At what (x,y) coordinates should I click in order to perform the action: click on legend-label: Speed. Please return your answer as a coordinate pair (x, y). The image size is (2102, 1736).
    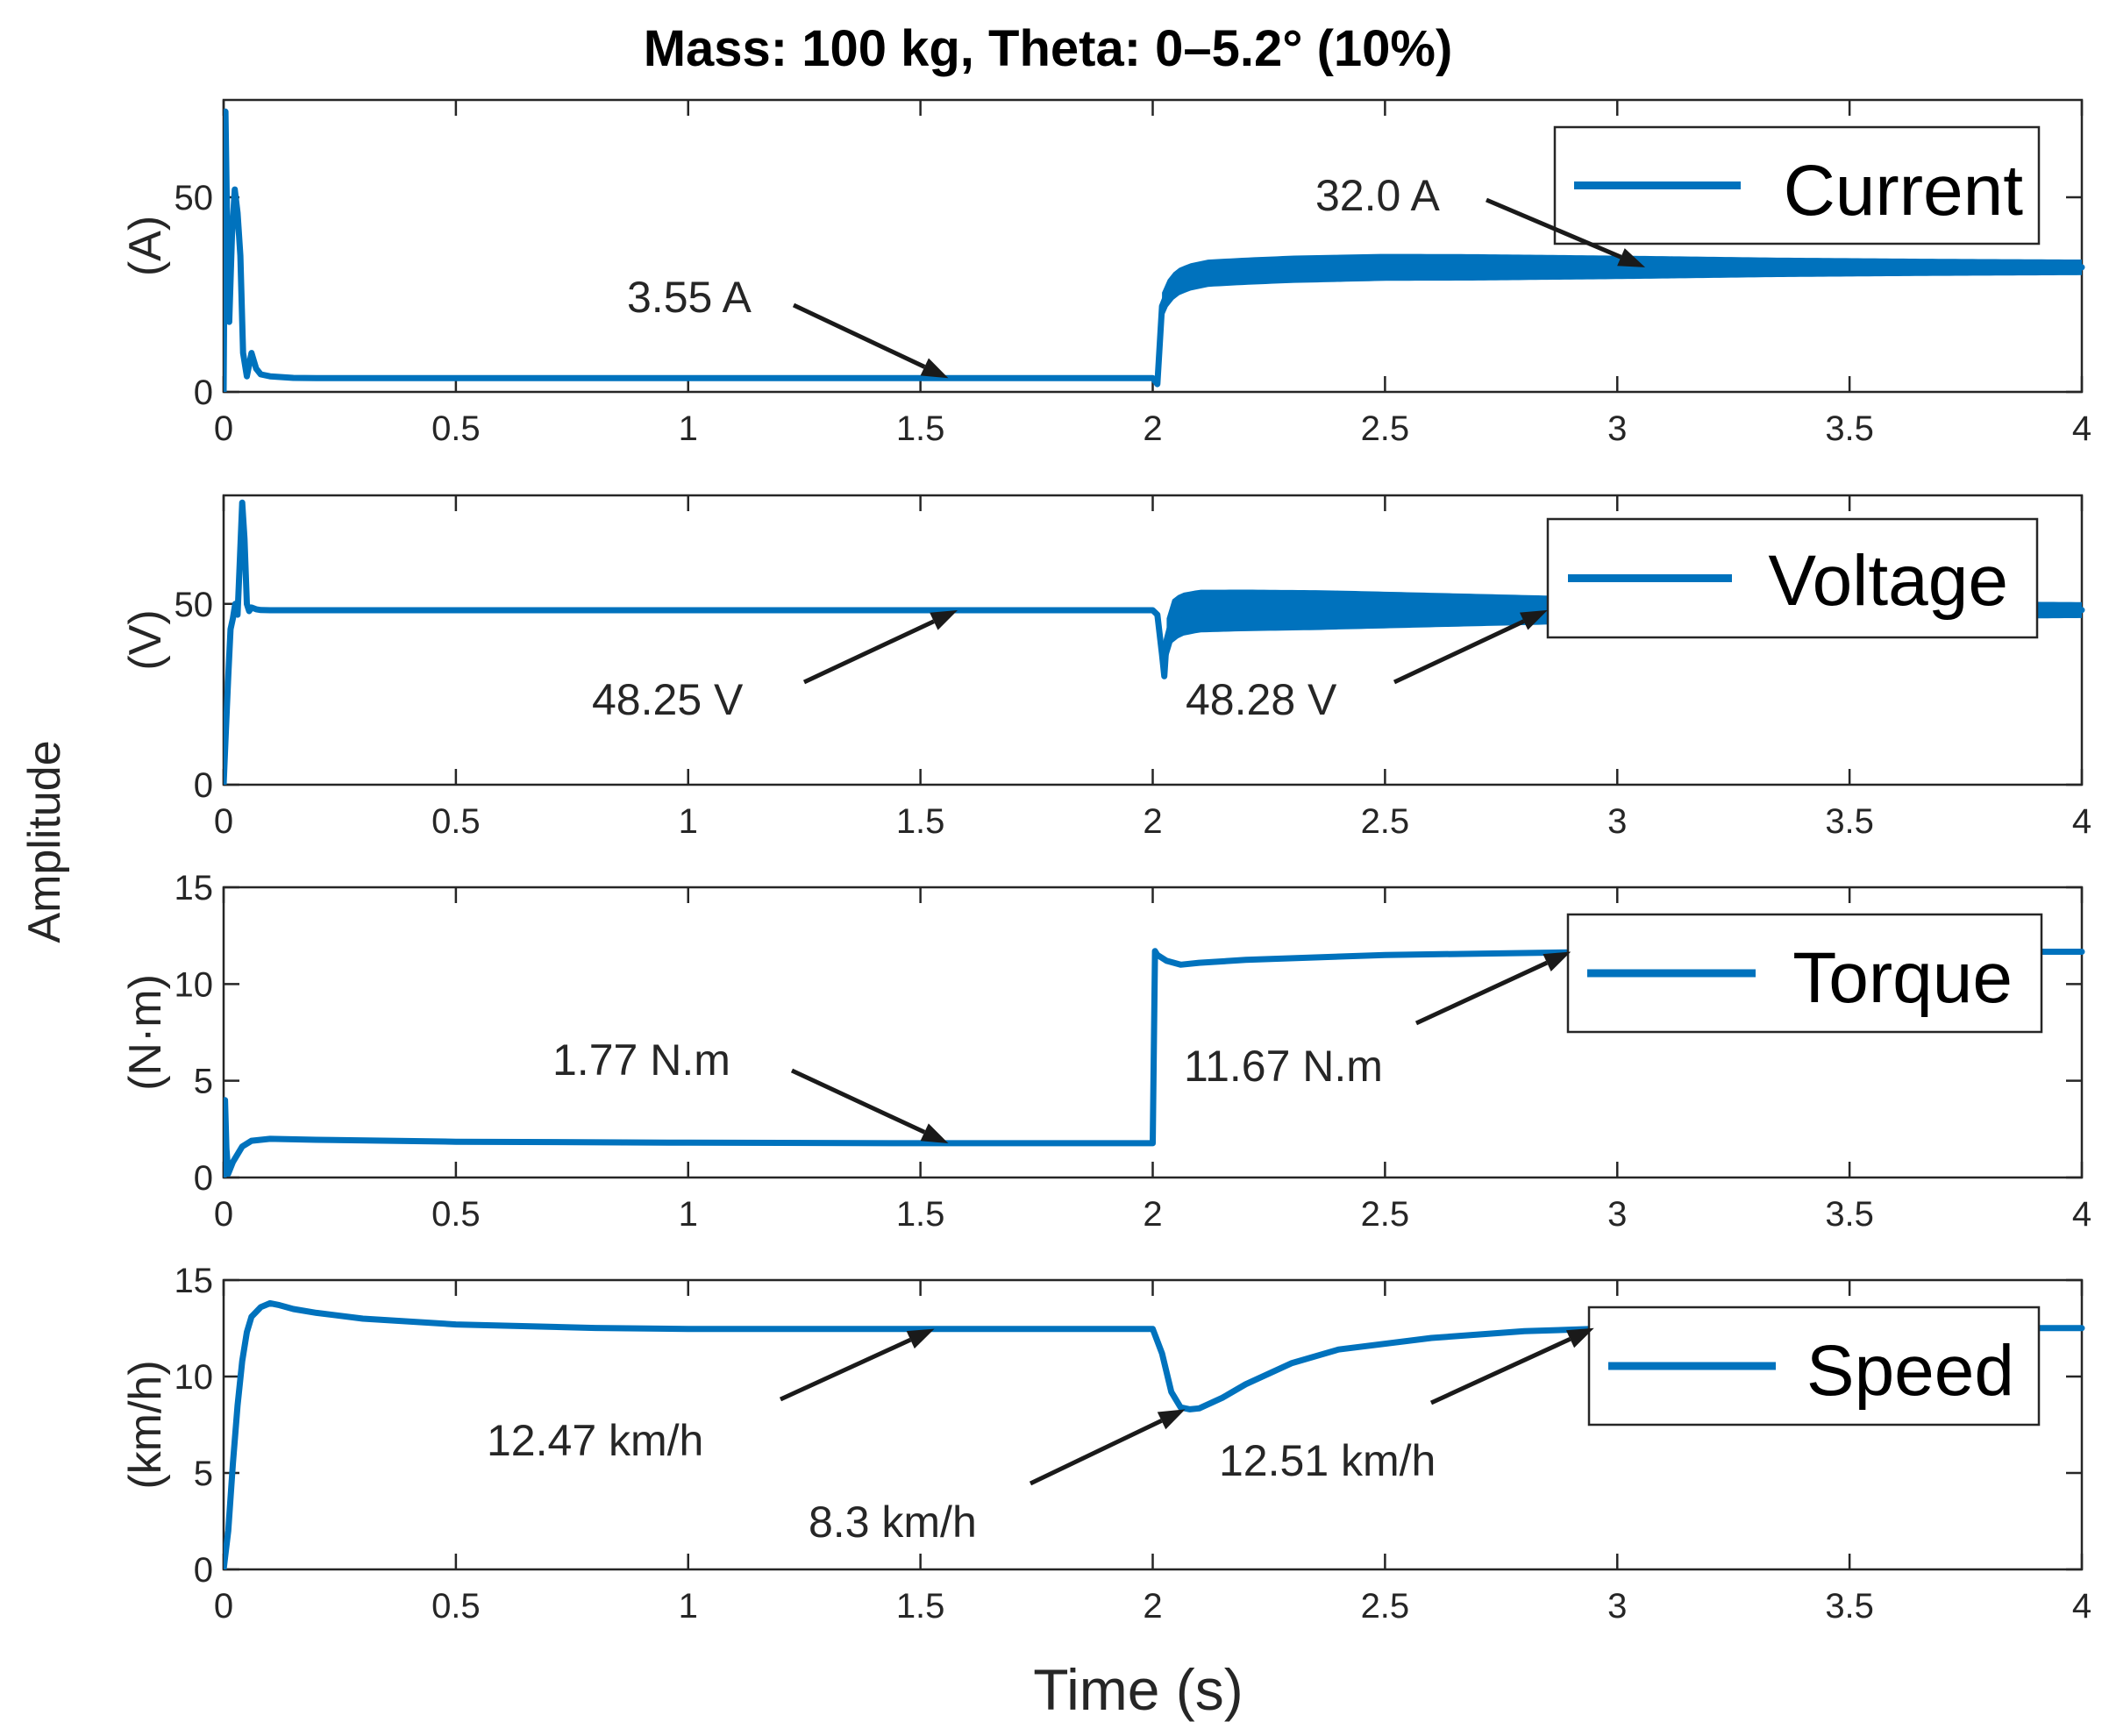
    Looking at the image, I should click on (1910, 1371).